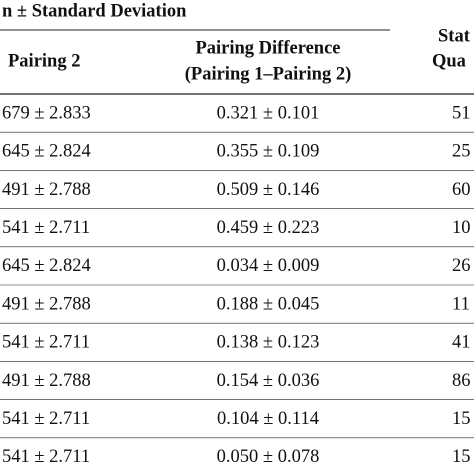  I want to click on table-cell: 0.050 ± 0.078, so click(268, 457).